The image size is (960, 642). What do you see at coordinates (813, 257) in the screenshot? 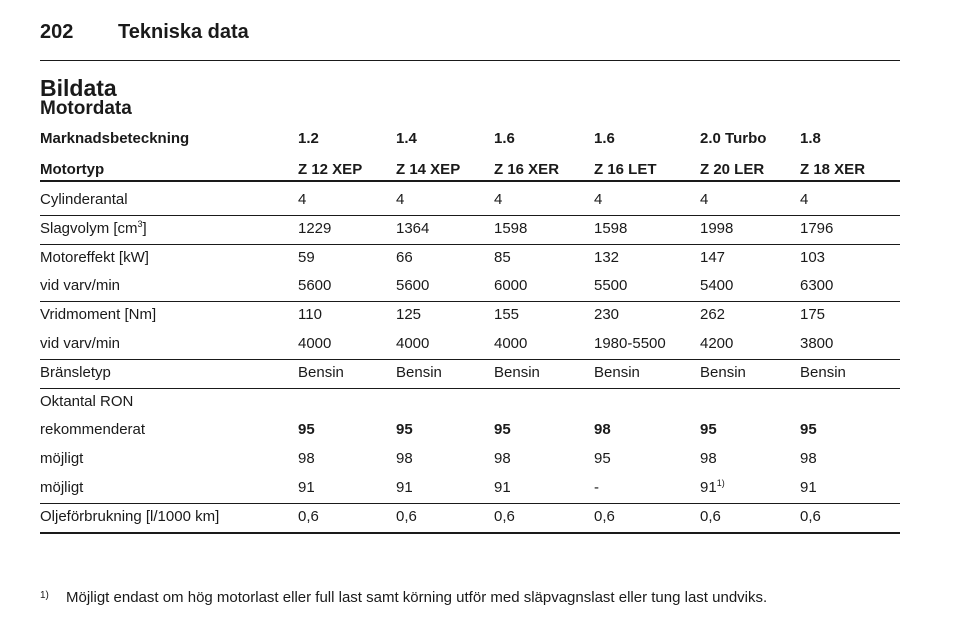
I see `table-cell: 103` at bounding box center [813, 257].